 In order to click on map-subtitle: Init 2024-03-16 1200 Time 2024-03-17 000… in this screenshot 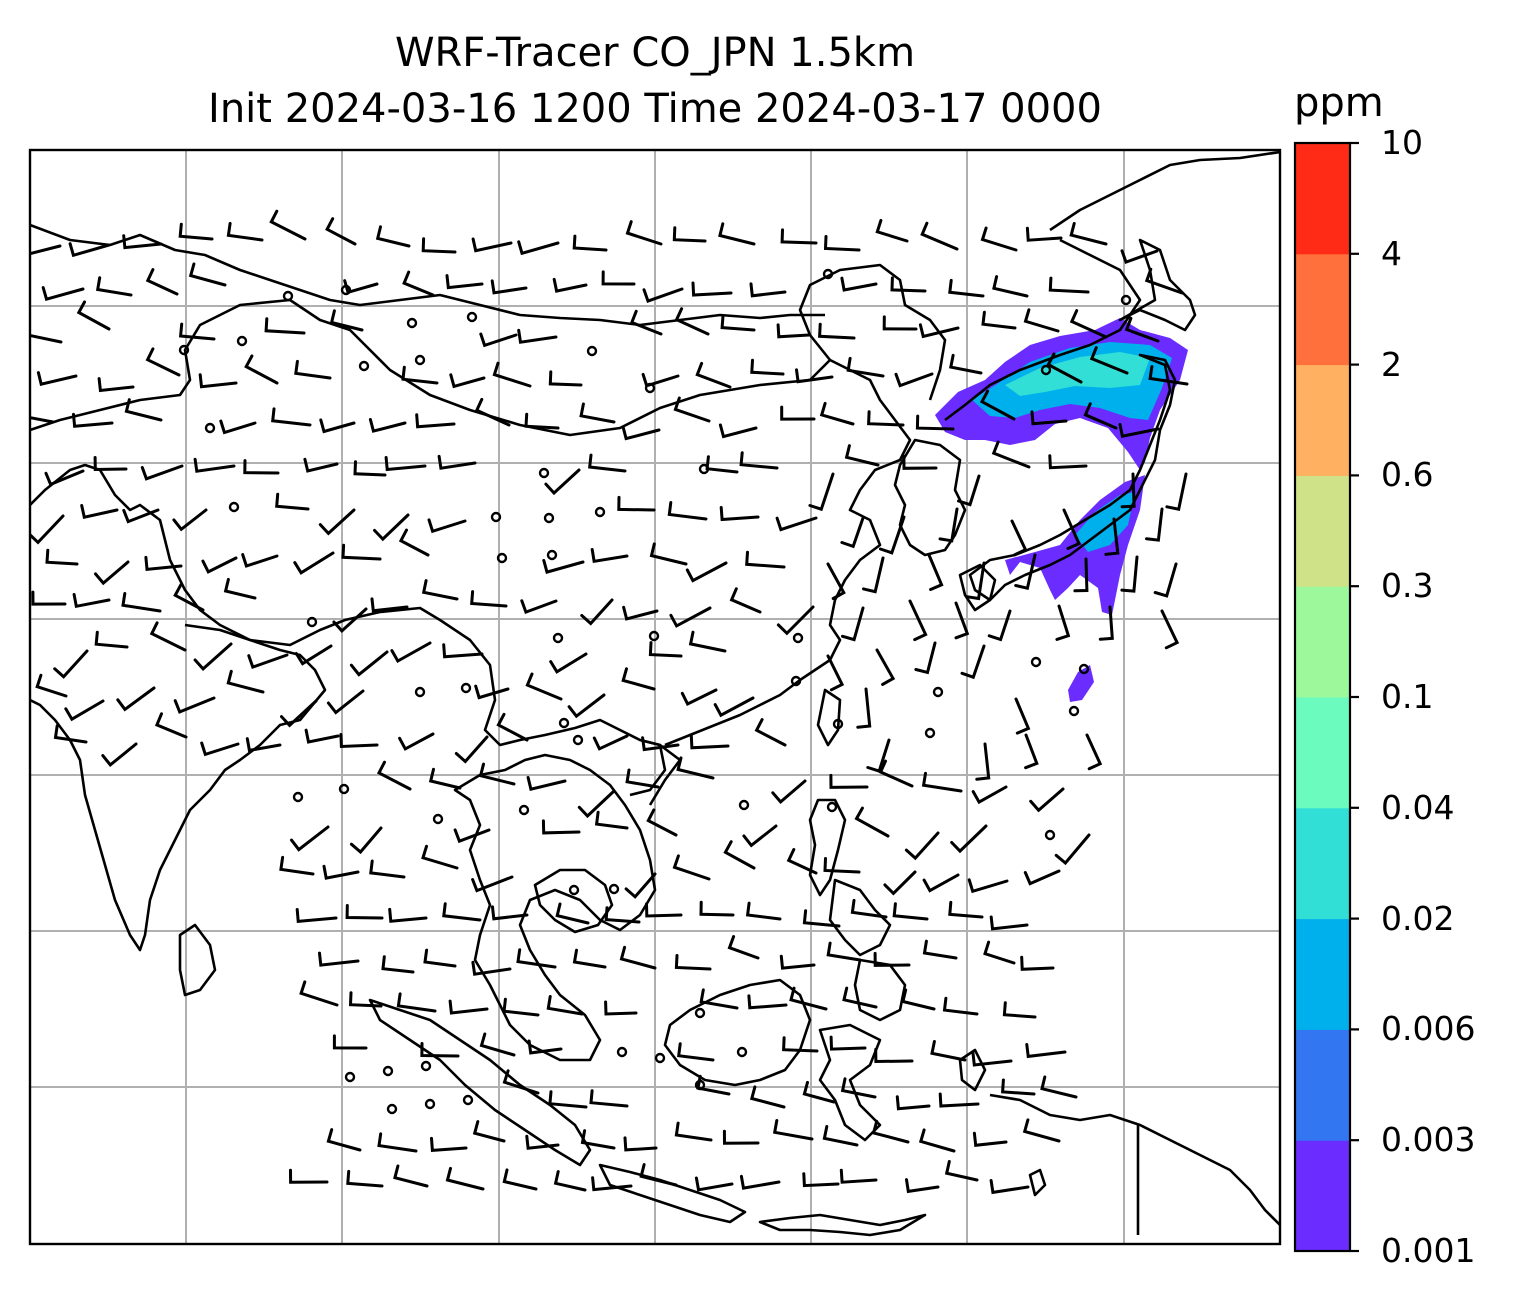, I will do `click(655, 109)`.